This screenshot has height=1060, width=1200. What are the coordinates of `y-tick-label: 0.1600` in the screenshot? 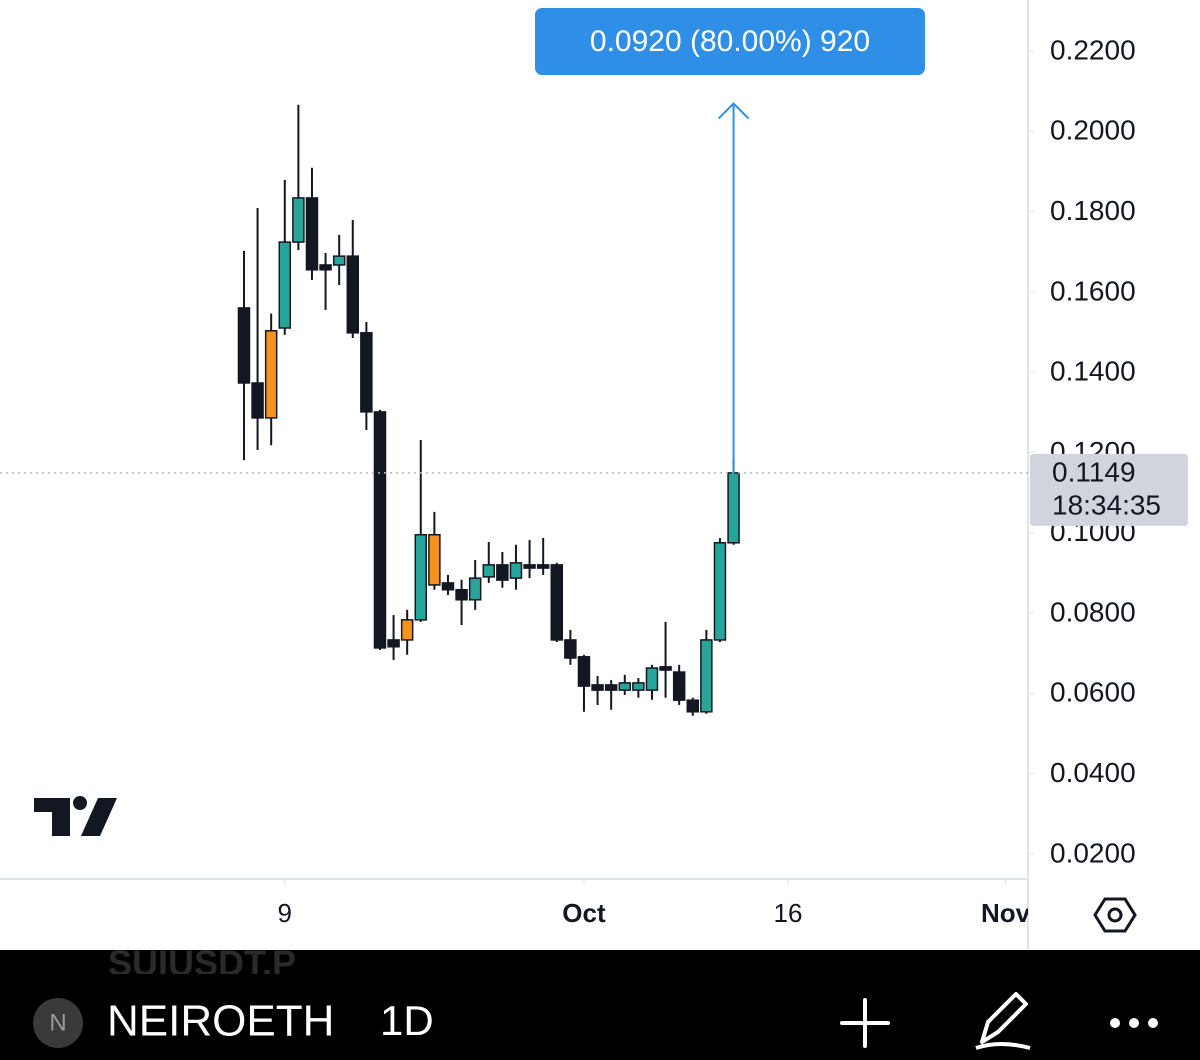 It's located at (1093, 290).